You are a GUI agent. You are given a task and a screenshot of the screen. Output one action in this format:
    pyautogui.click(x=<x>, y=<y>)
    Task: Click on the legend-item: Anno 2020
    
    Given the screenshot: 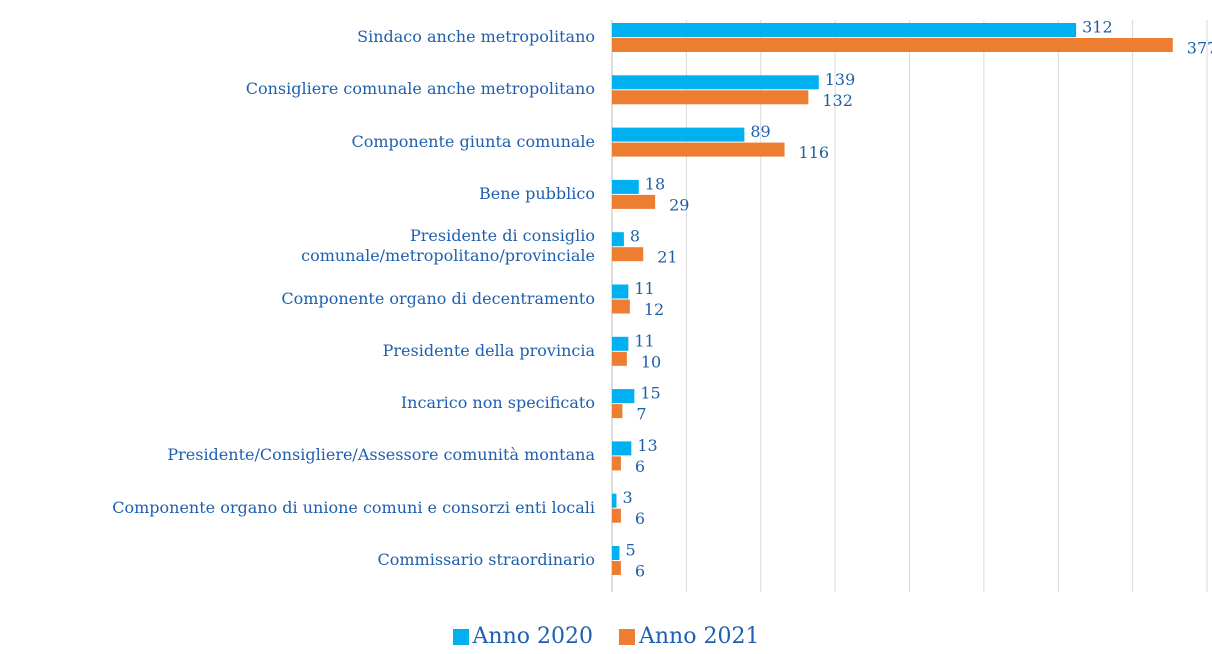 What is the action you would take?
    pyautogui.click(x=522, y=636)
    